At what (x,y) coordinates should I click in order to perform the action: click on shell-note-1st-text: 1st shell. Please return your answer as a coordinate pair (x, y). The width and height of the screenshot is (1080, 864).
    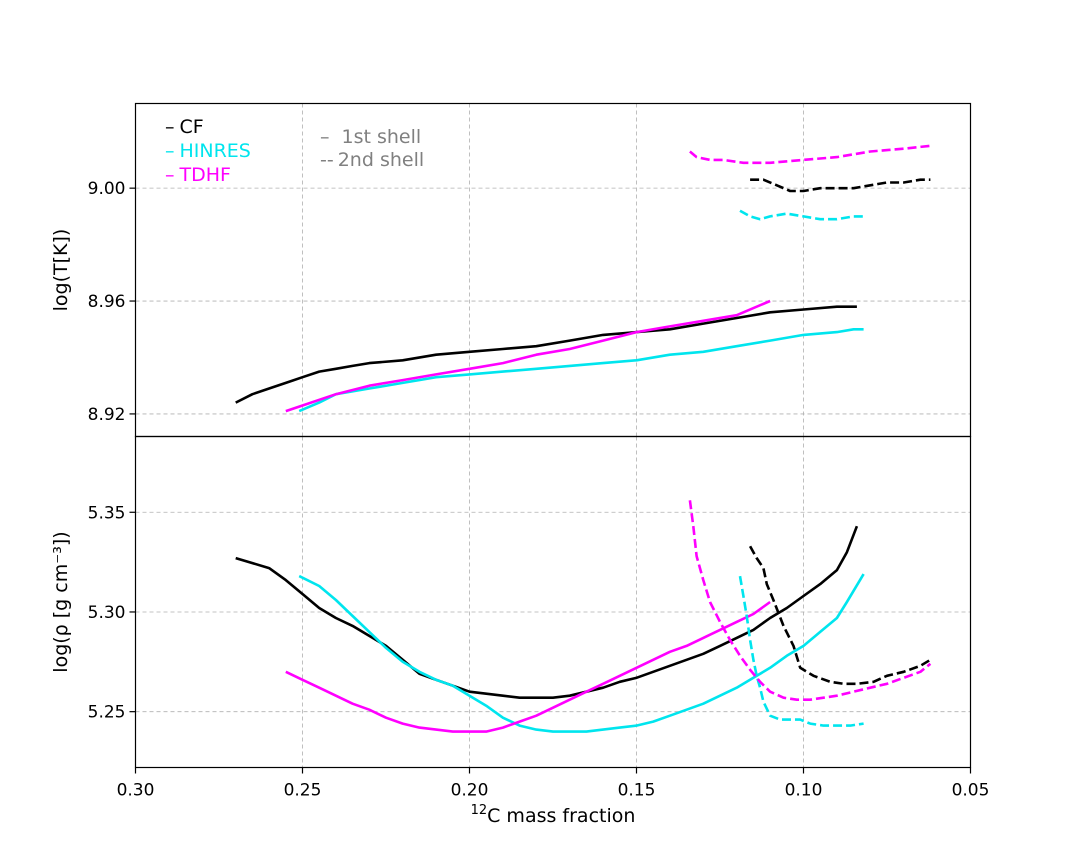
    Looking at the image, I should click on (382, 137).